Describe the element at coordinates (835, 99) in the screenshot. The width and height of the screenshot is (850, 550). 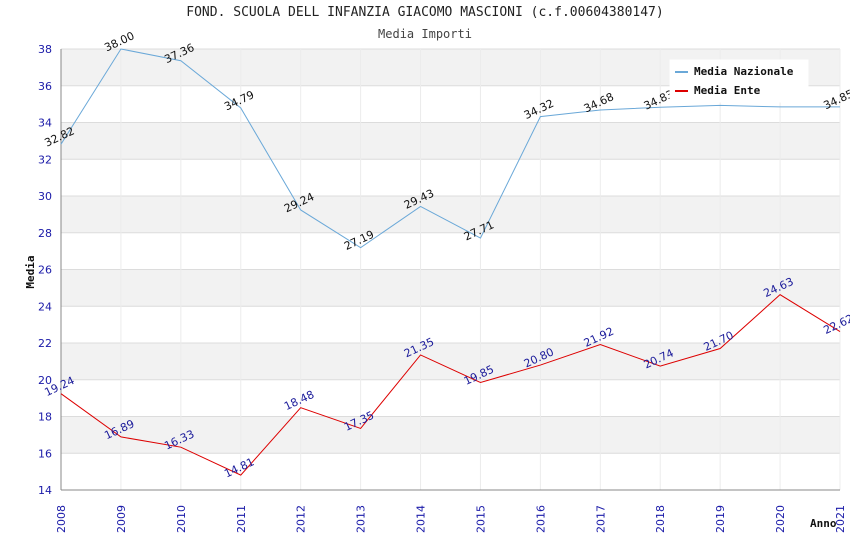
I see `data-label: 34.85` at that location.